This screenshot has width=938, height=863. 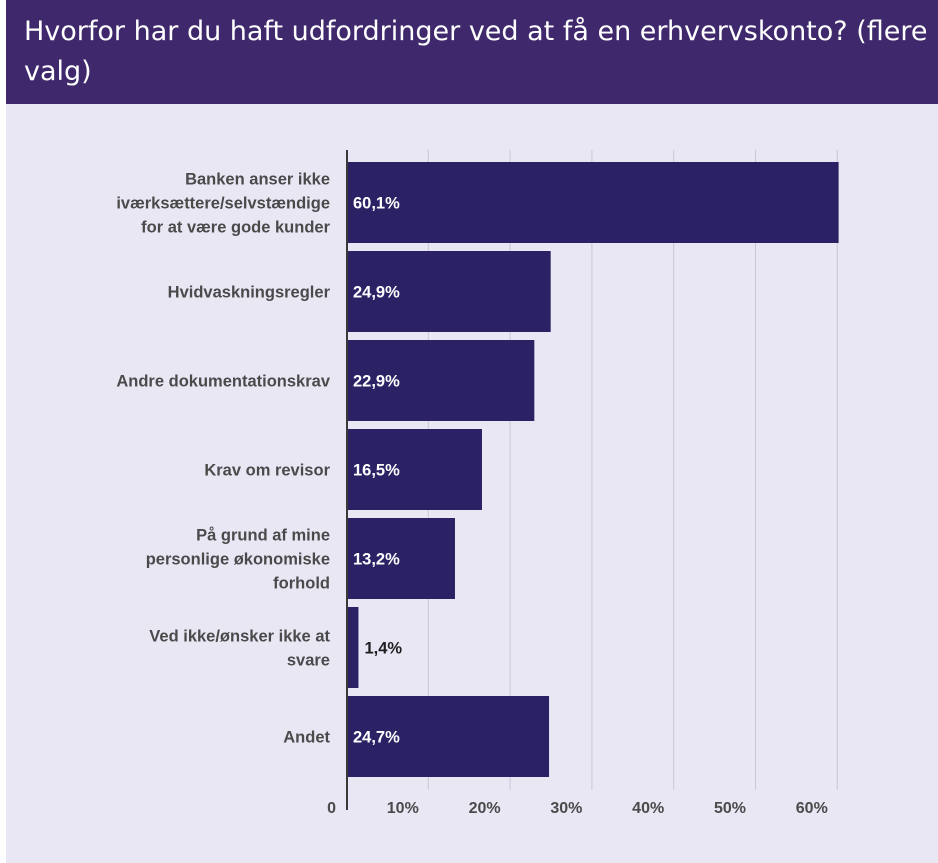 I want to click on category-label: Banken anser ikke, so click(x=257, y=180).